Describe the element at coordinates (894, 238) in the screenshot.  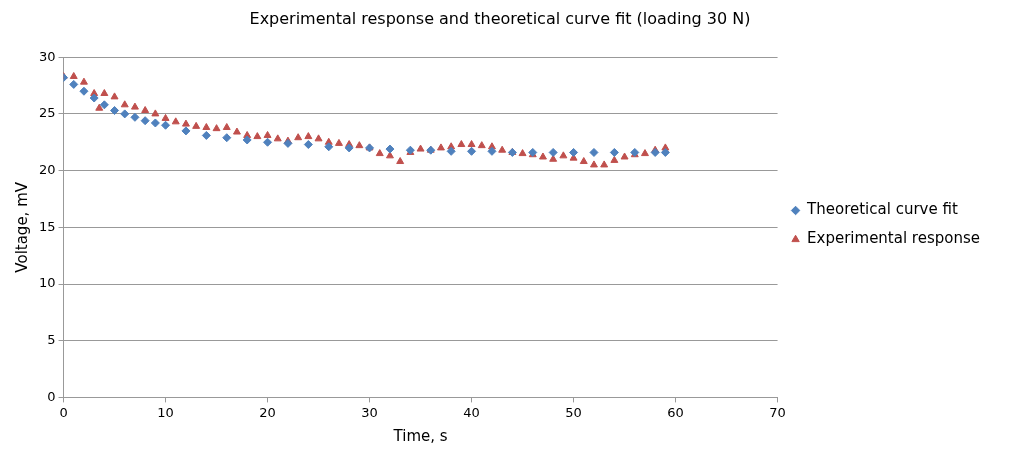
I see `legend-label: Experimental response` at that location.